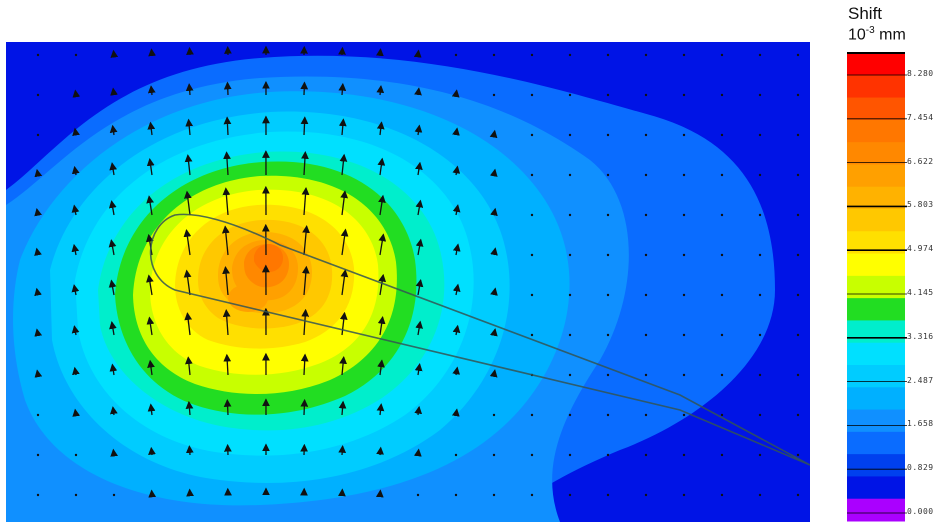 This screenshot has width=941, height=522. I want to click on colorbar-tick-label: 8.280, so click(920, 73).